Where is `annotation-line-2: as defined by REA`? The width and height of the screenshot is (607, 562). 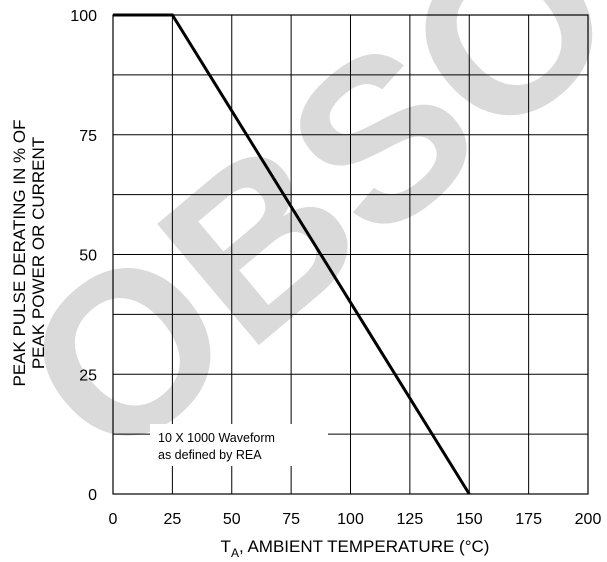 annotation-line-2: as defined by REA is located at coordinates (210, 455).